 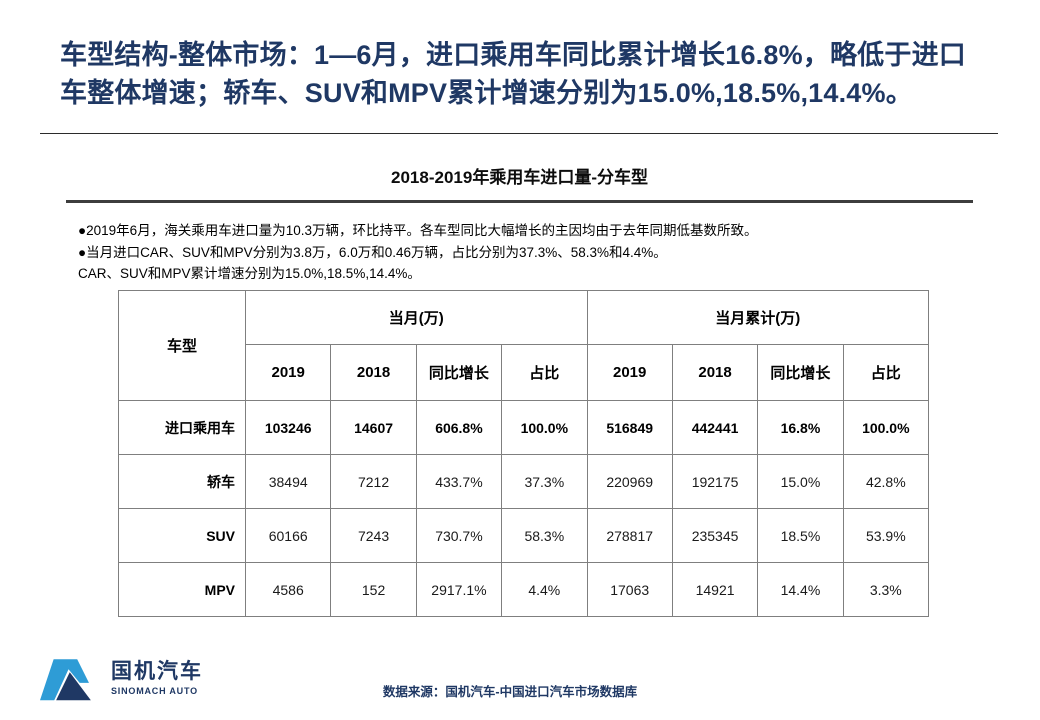 What do you see at coordinates (715, 481) in the screenshot?
I see `table-cell: 192175` at bounding box center [715, 481].